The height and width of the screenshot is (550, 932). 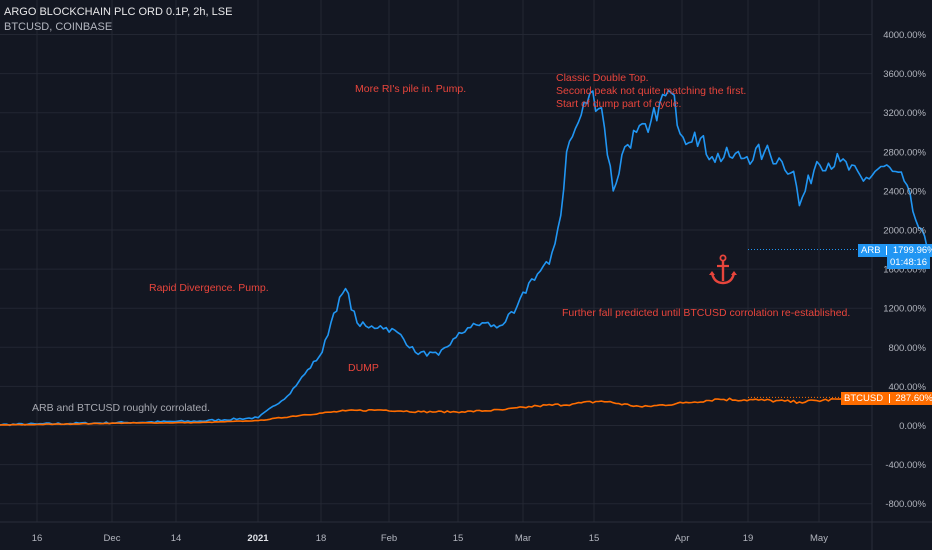 What do you see at coordinates (913, 398) in the screenshot?
I see `btc-value: 287.60%` at bounding box center [913, 398].